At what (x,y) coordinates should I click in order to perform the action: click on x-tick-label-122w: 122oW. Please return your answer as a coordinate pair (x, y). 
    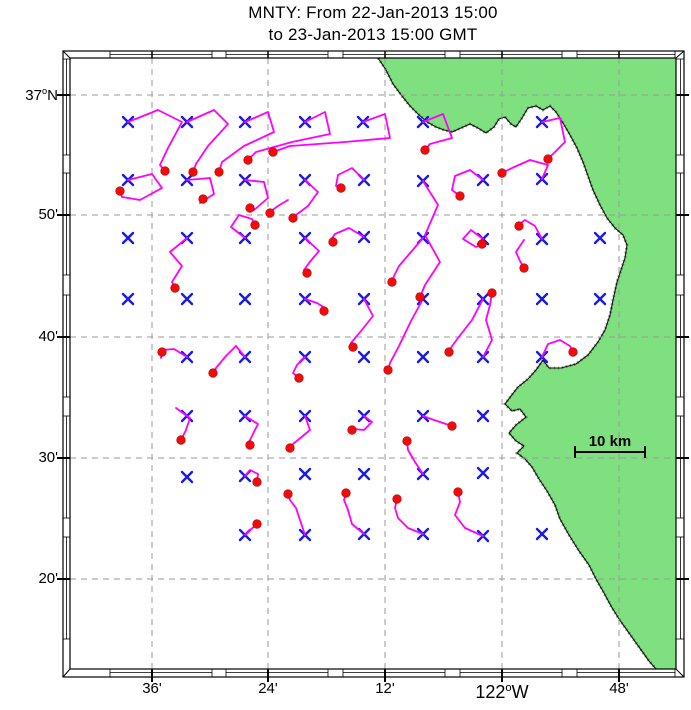
    Looking at the image, I should click on (502, 692).